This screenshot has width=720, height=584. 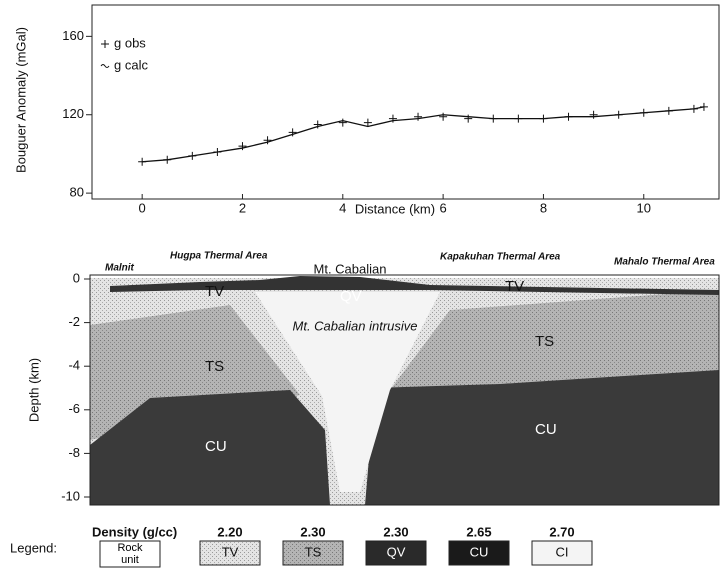 What do you see at coordinates (77, 192) in the screenshot?
I see `y-tick-label: 80` at bounding box center [77, 192].